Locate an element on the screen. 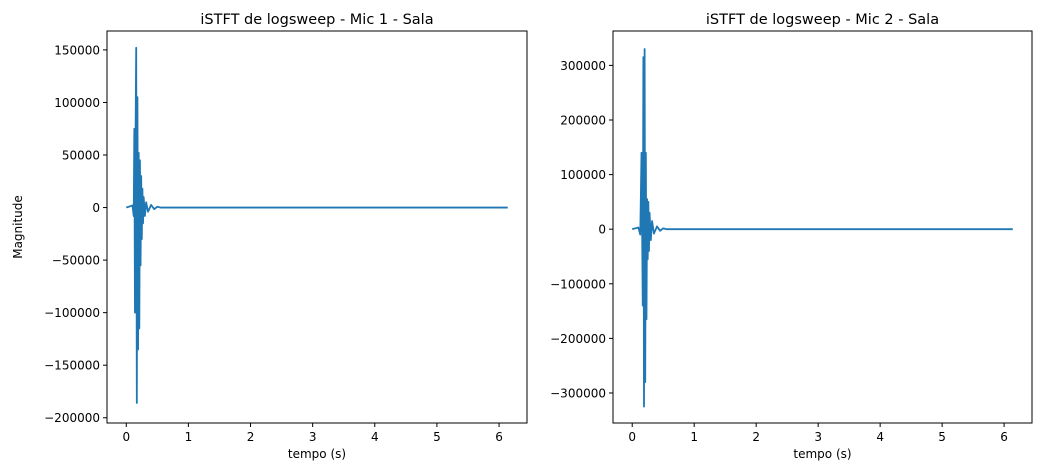 Image resolution: width=1043 pixels, height=470 pixels. y-tick-label: 150000 is located at coordinates (77, 50).